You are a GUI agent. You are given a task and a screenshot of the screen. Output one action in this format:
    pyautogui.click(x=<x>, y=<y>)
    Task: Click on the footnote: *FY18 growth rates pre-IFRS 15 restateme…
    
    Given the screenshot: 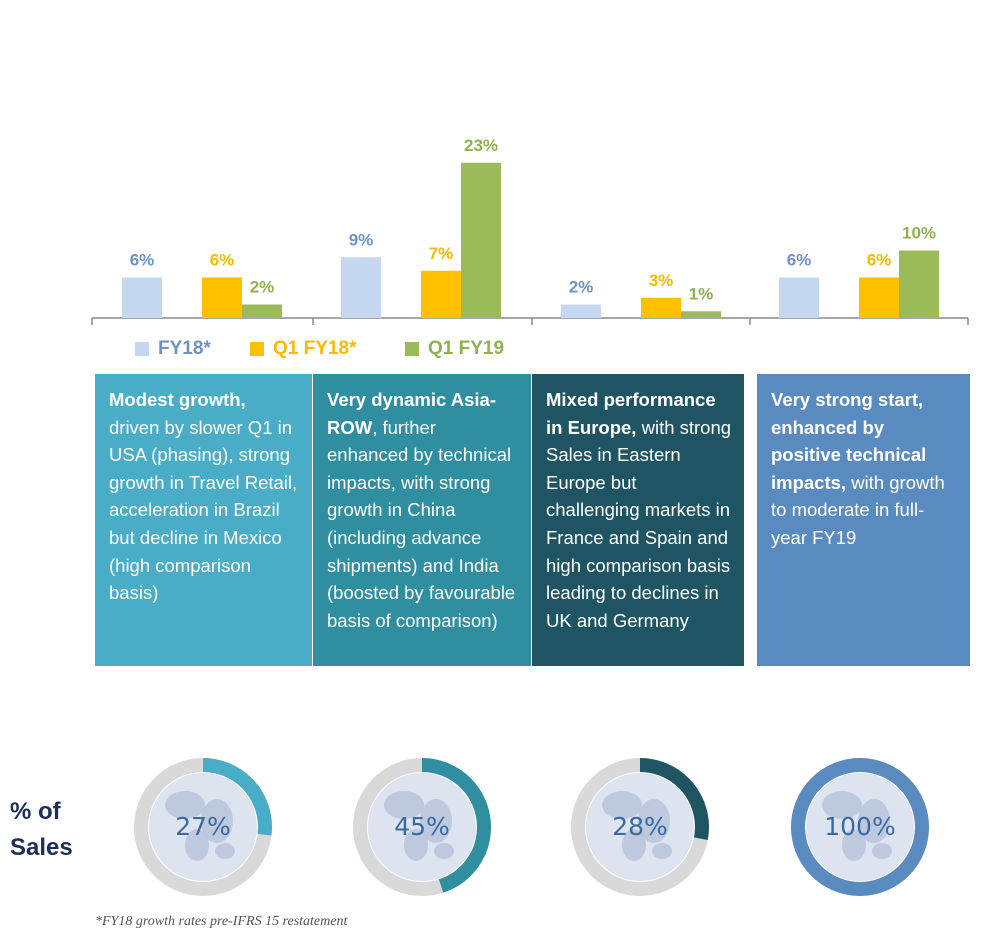 What is the action you would take?
    pyautogui.click(x=221, y=921)
    